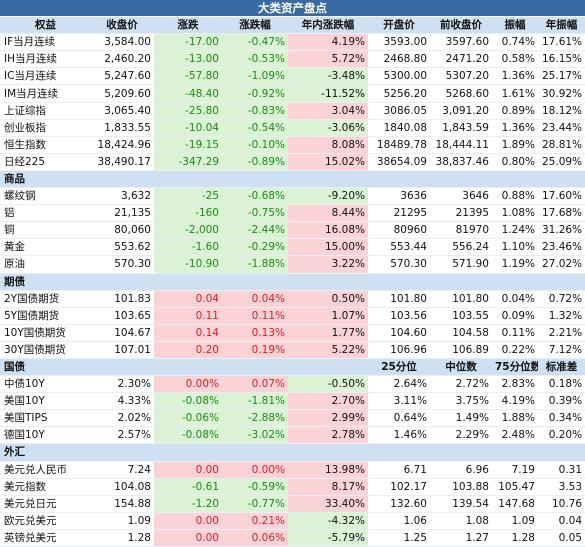 The width and height of the screenshot is (585, 547). Describe the element at coordinates (515, 264) in the screenshot. I see `cell-amp: 1.19%` at that location.